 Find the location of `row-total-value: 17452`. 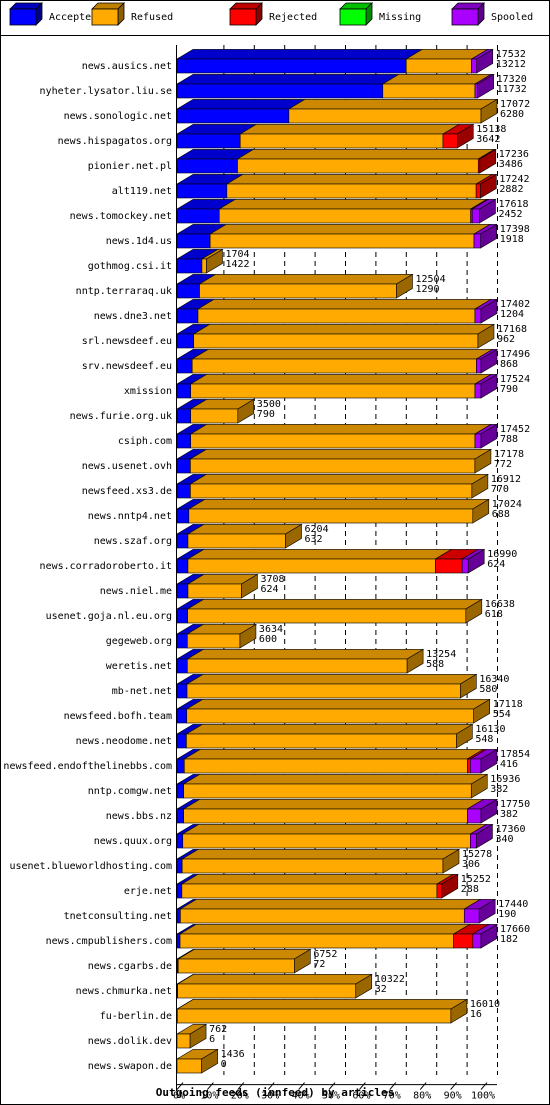

row-total-value: 17452 is located at coordinates (515, 429).